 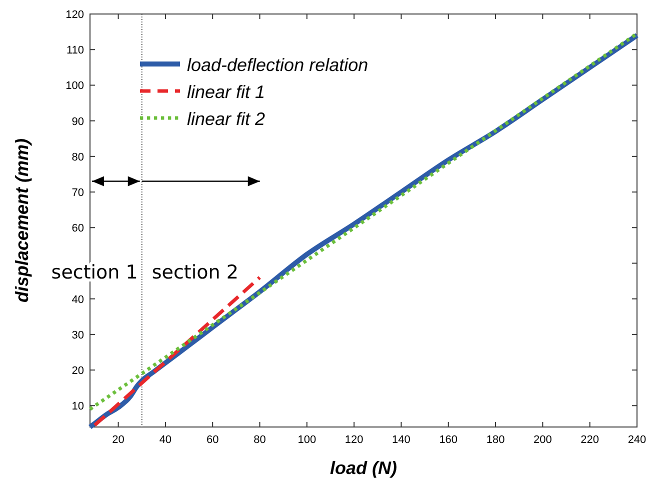 I want to click on x-tick-label: 120, so click(x=354, y=440).